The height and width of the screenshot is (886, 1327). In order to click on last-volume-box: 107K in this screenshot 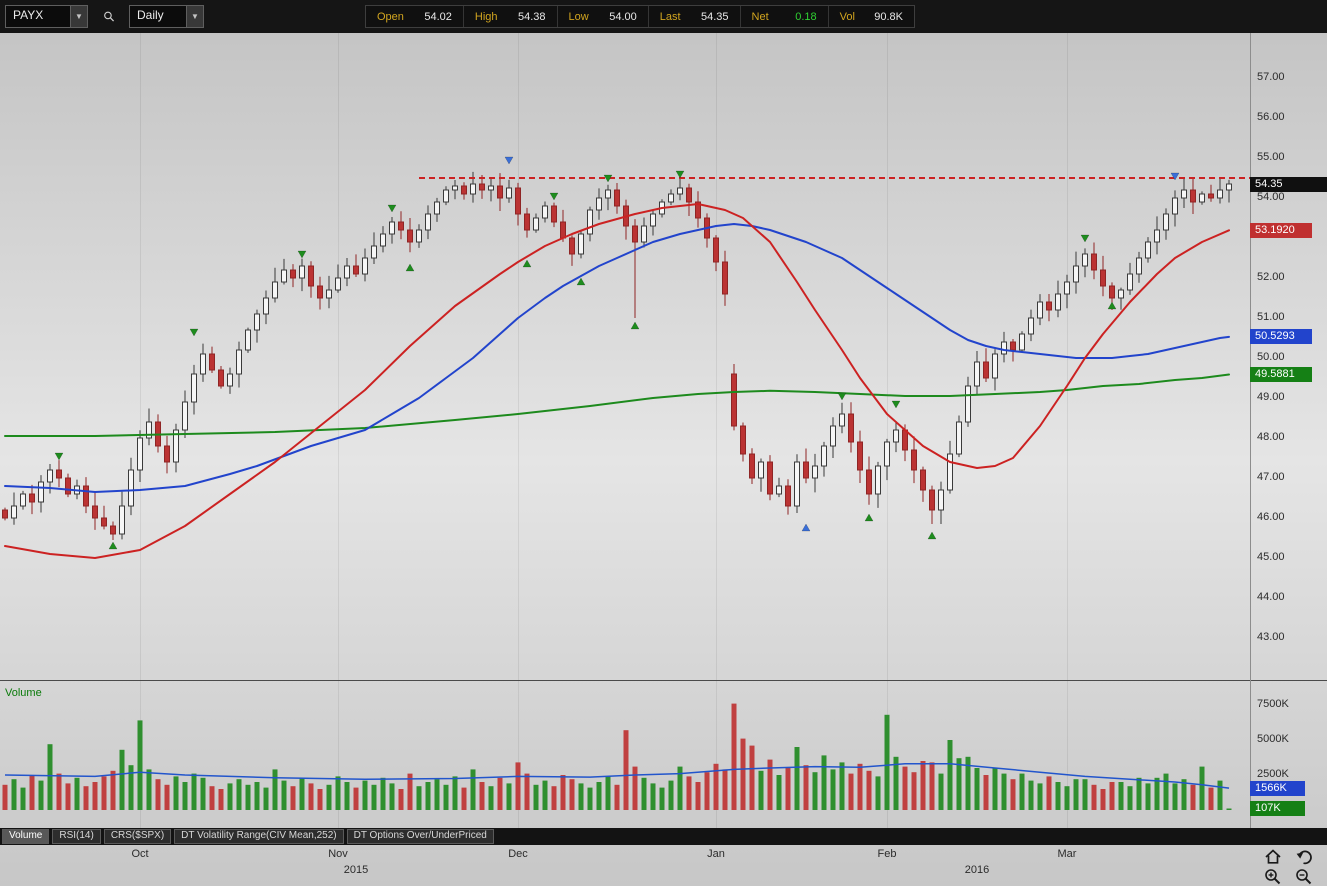, I will do `click(1277, 808)`.